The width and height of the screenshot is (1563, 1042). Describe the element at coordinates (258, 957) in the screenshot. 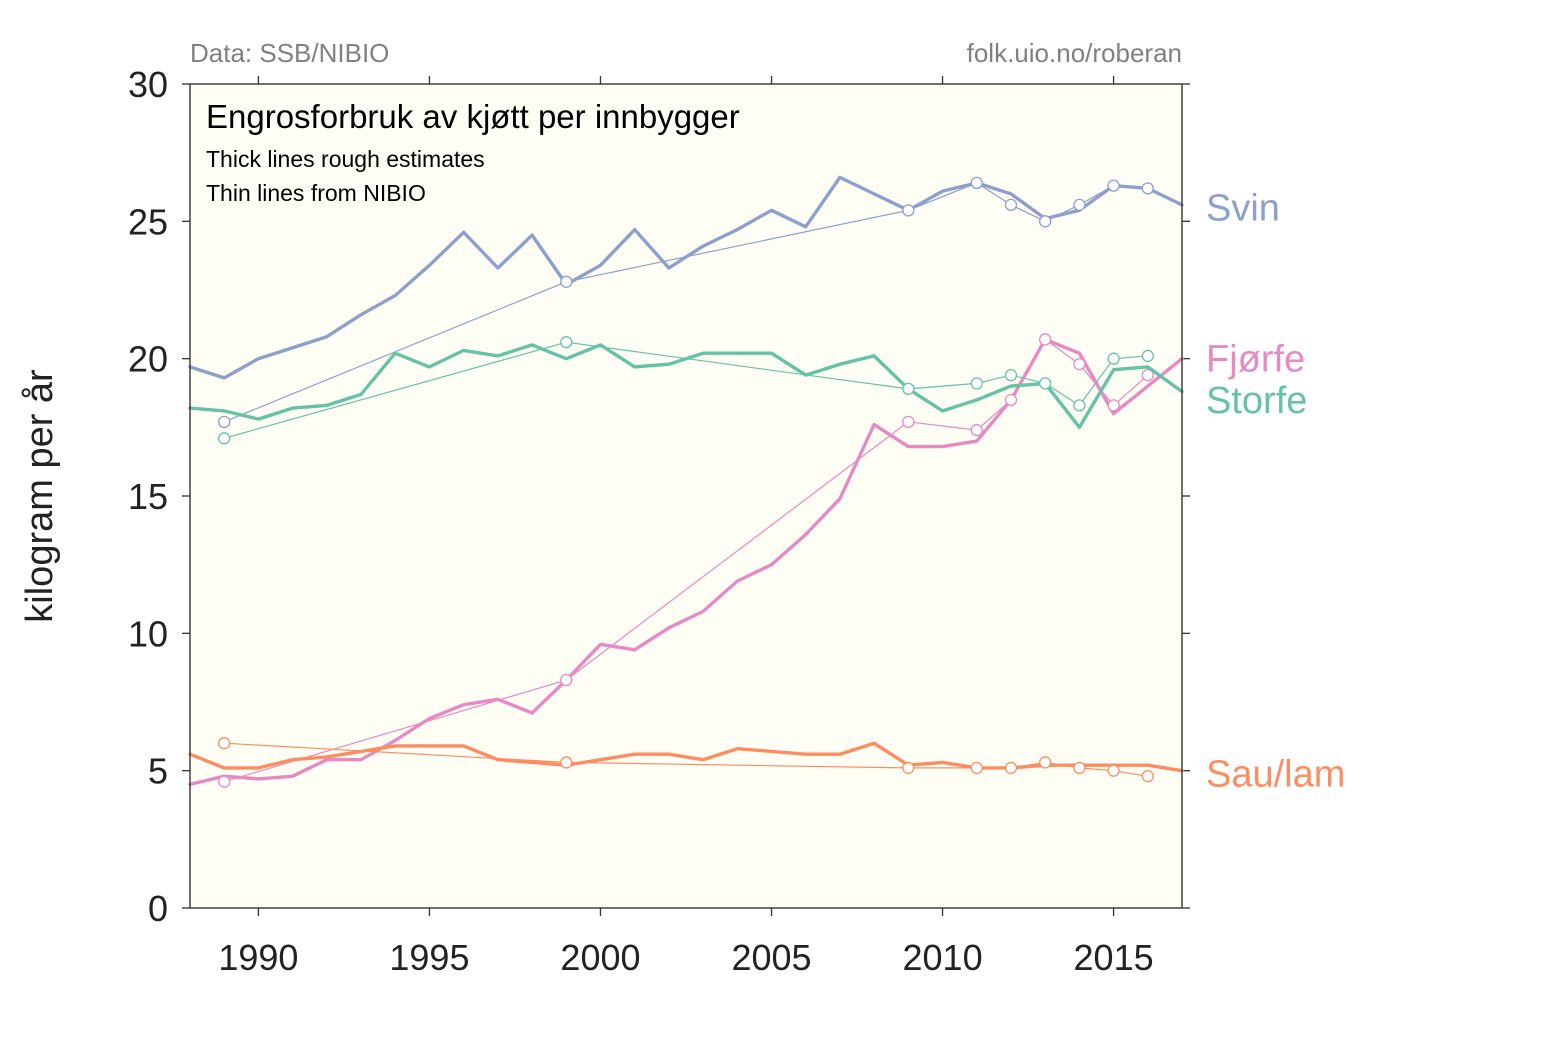

I see `x-tick-label: 1990` at that location.